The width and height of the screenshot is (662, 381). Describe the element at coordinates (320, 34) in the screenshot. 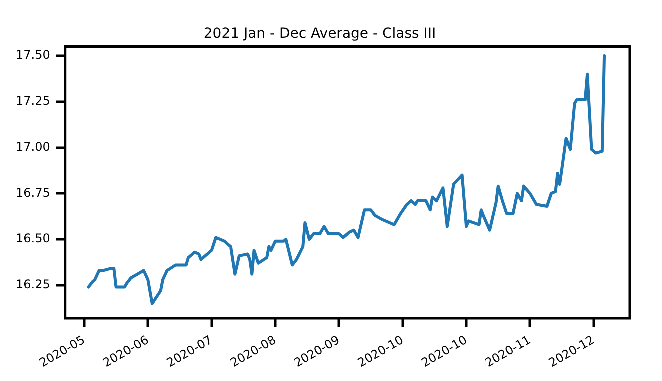

I see `chart-title: 2021 Jan - Dec Average - Class III` at that location.